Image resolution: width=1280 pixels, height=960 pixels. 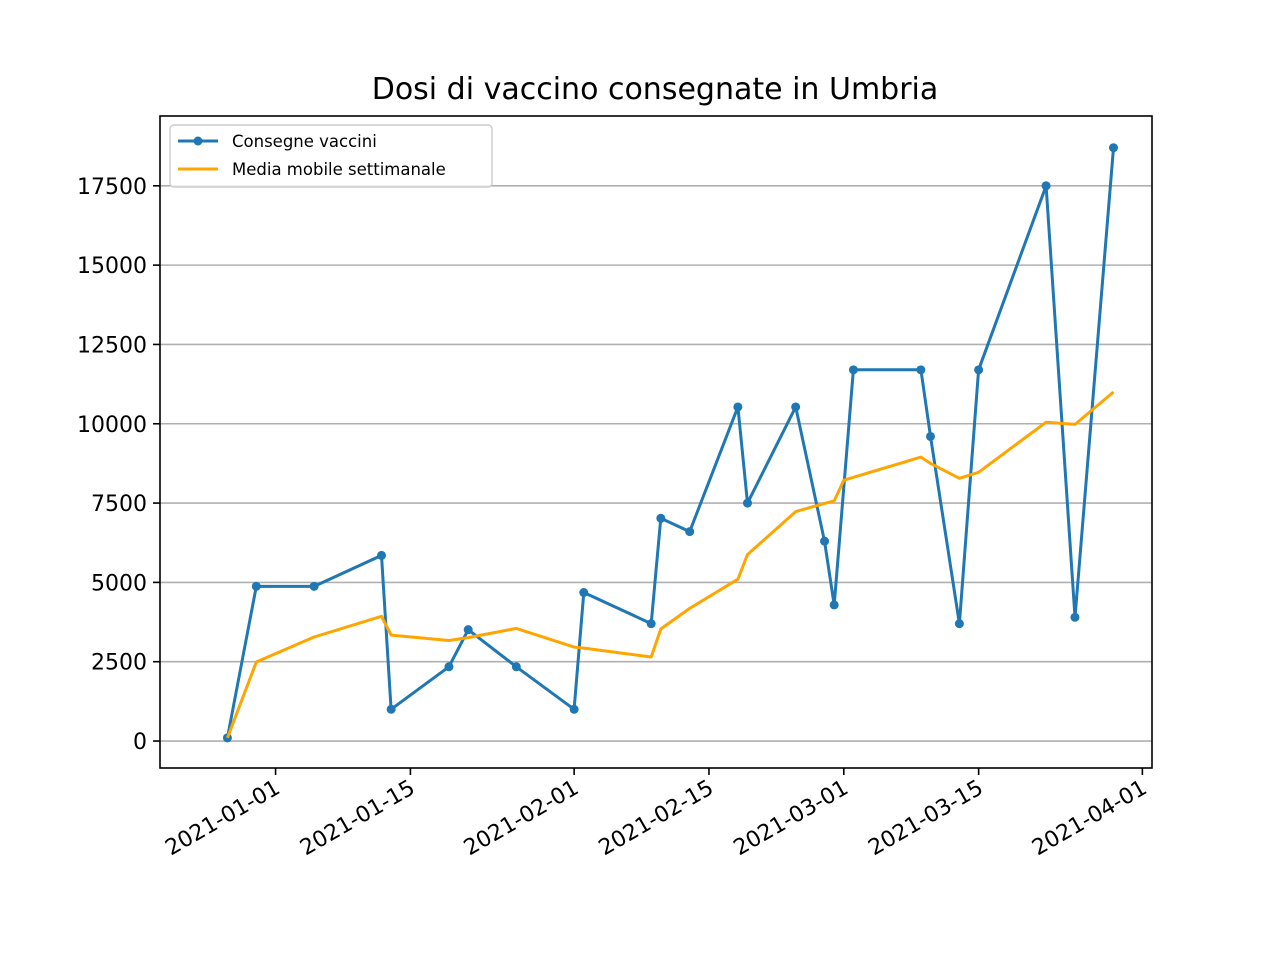 I want to click on legend-box, so click(x=331, y=156).